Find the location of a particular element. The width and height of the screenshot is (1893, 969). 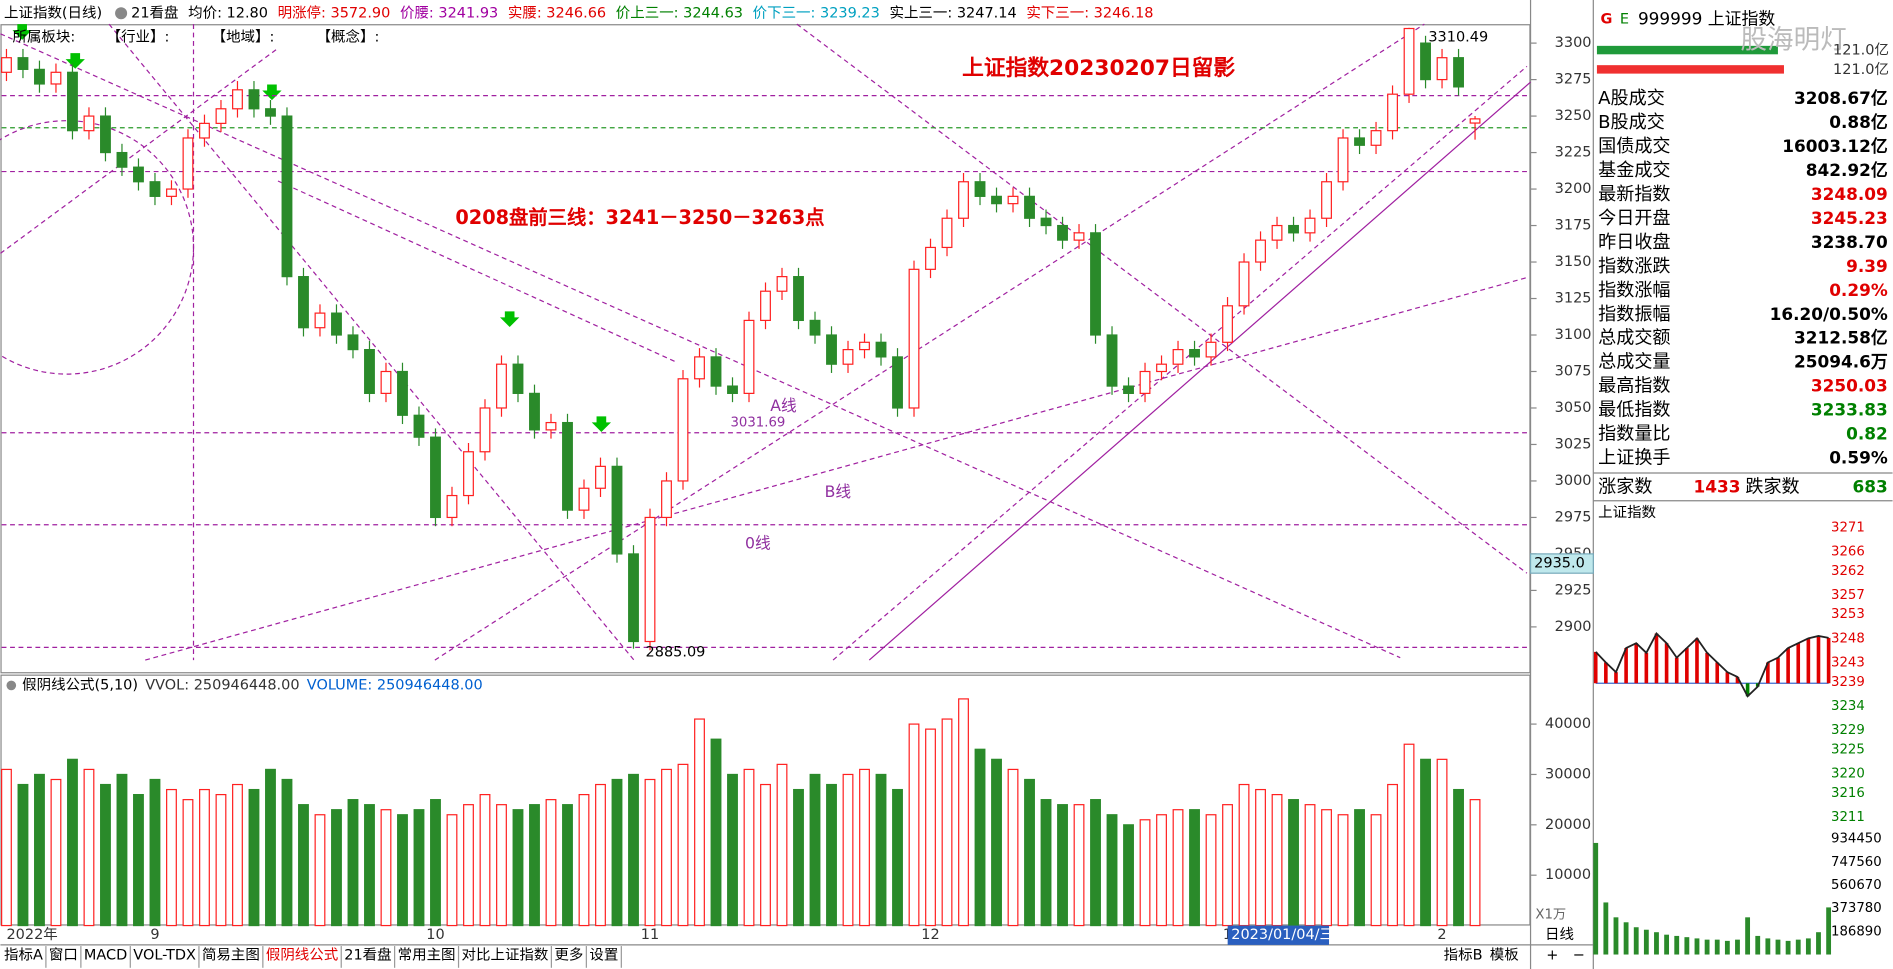

tab: 对比上证指数 is located at coordinates (505, 955).